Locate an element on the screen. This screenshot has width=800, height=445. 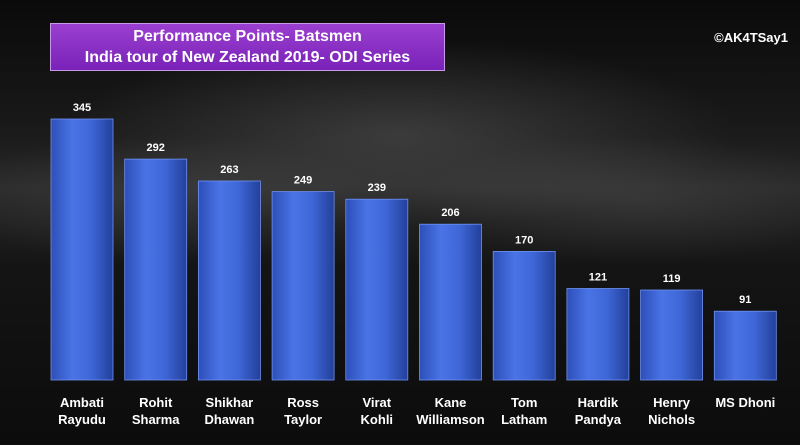
category-label-1: Rohit Sharma is located at coordinates (156, 411).